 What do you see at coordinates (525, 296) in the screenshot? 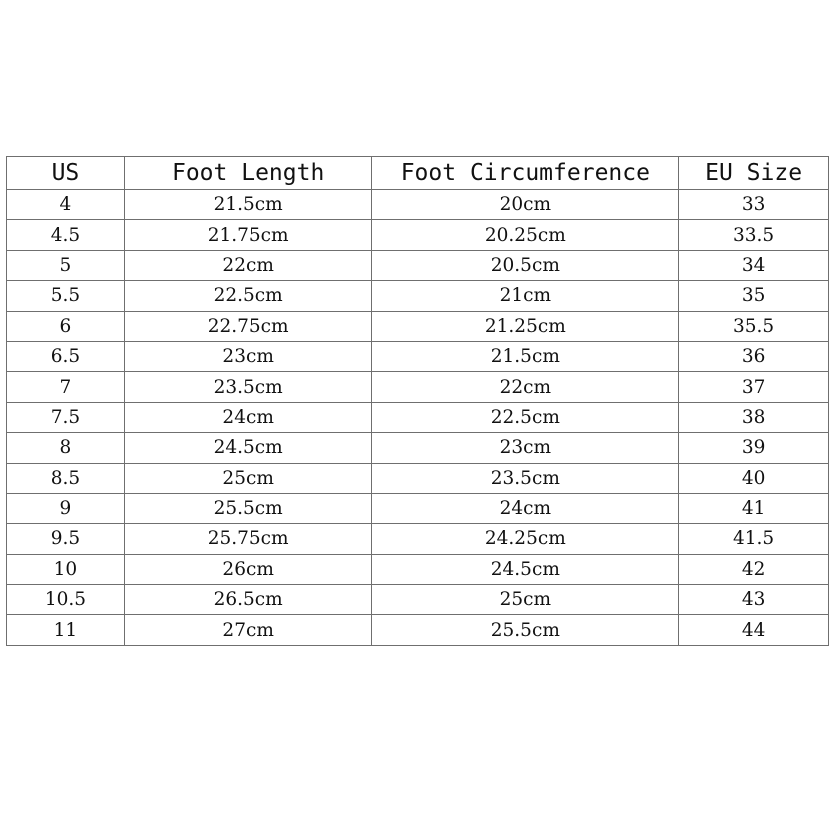
I see `foot-circumference-cell: 21cm` at bounding box center [525, 296].